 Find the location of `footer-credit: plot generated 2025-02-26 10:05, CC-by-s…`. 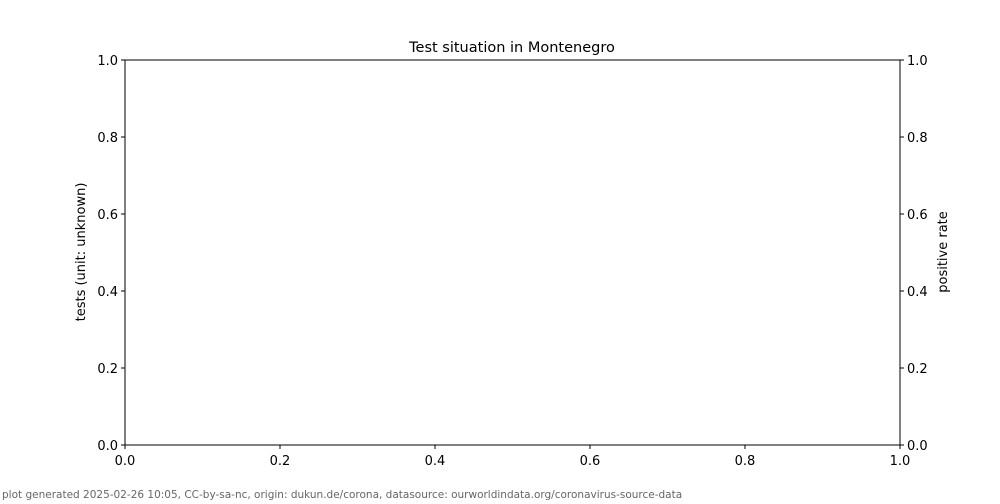

footer-credit: plot generated 2025-02-26 10:05, CC-by-s… is located at coordinates (342, 494).